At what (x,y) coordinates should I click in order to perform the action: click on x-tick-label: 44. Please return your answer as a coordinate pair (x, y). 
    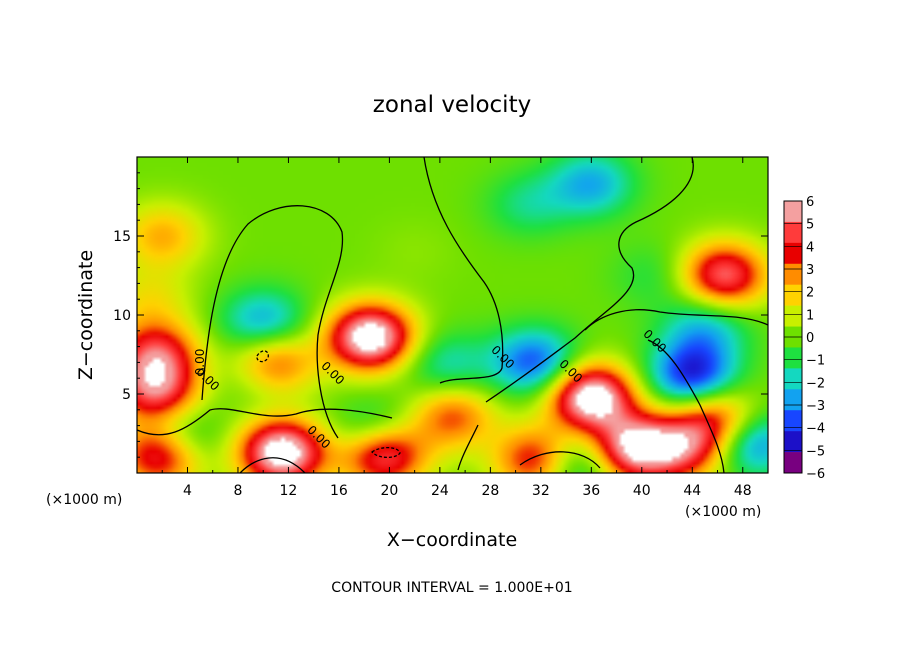
    Looking at the image, I should click on (692, 491).